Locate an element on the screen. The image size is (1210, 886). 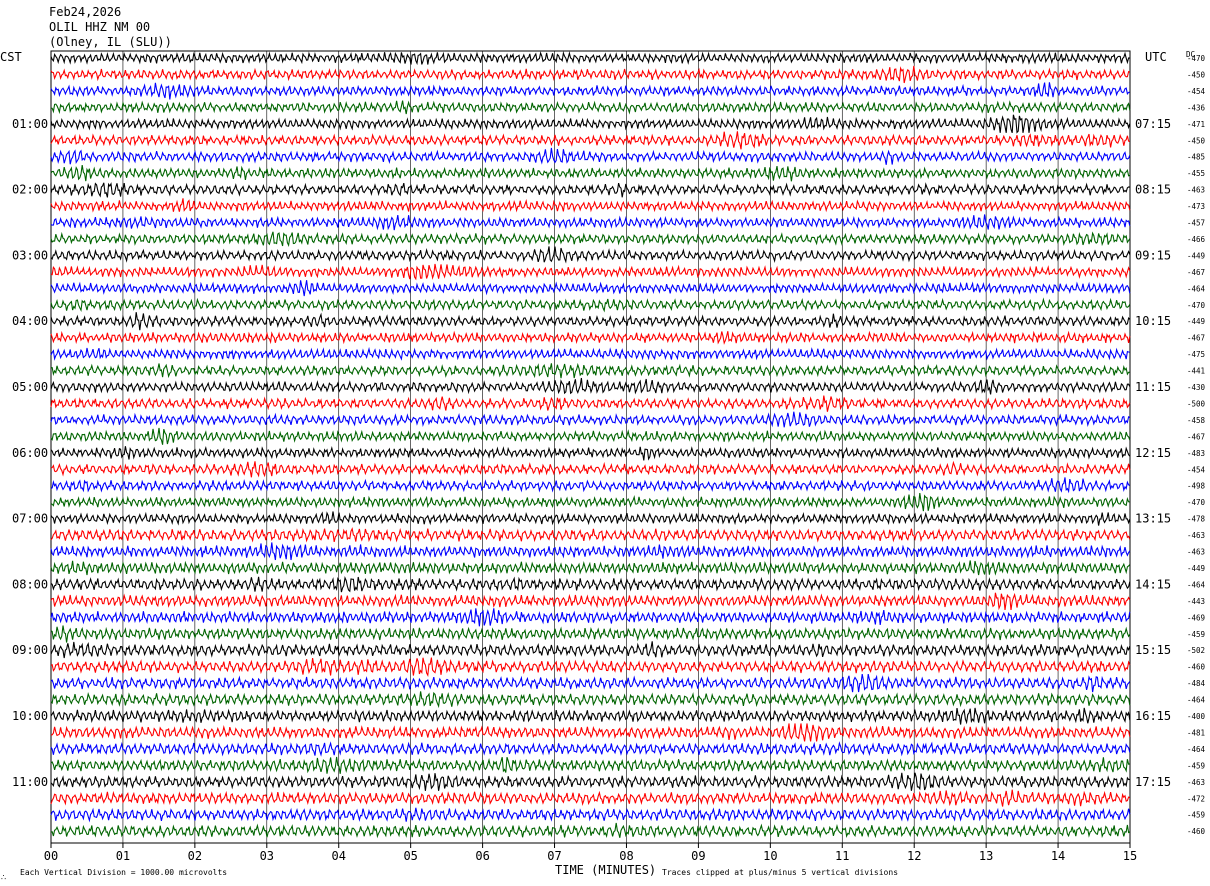
utc-hour-label: 08:15 is located at coordinates (1153, 190).